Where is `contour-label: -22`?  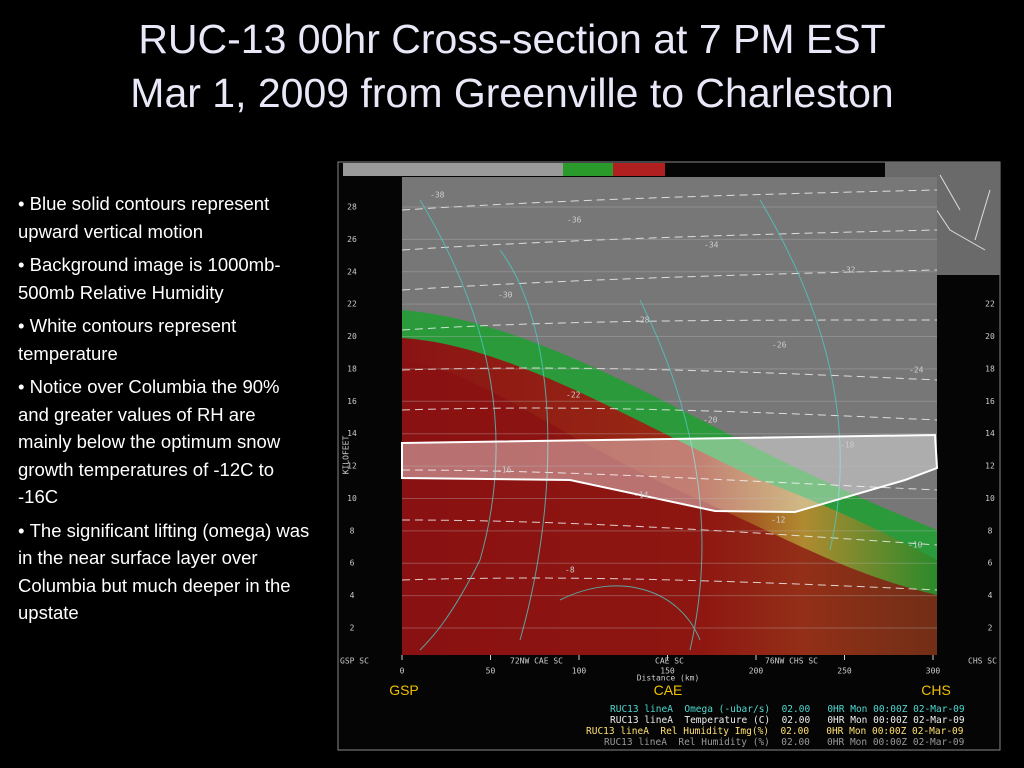 contour-label: -22 is located at coordinates (573, 395).